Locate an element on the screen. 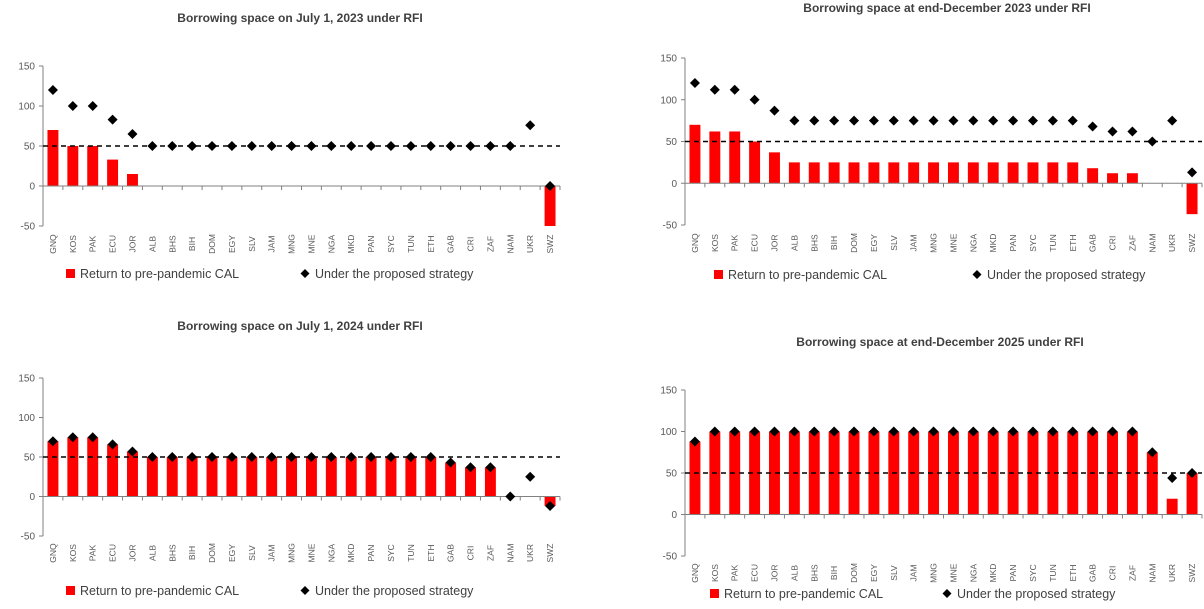 The image size is (1204, 609). category-label: ECU is located at coordinates (755, 573).